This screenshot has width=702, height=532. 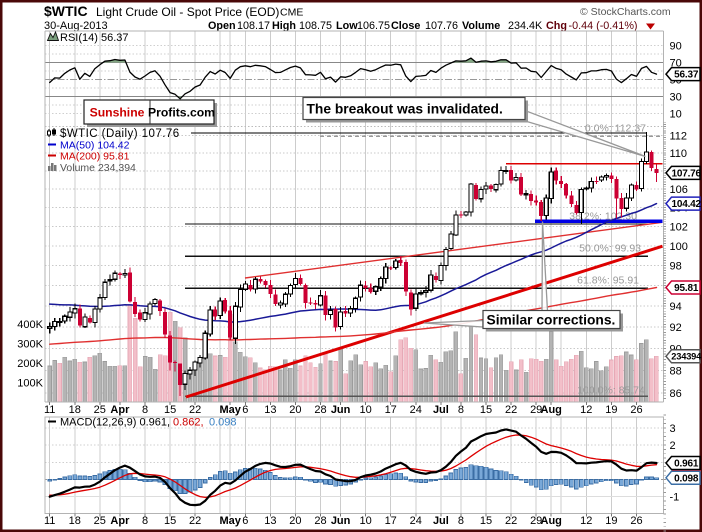 I want to click on svg-text:Light Crude Oil - Spot Price (: Light Crude Oil - Spot Price (EOD), so click(x=187, y=12).